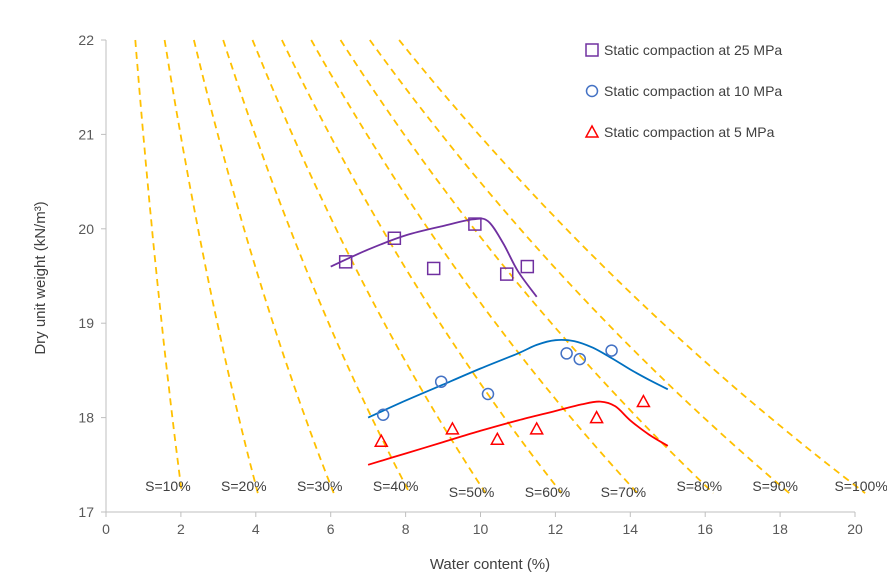  What do you see at coordinates (331, 529) in the screenshot?
I see `x-tick-label: 6` at bounding box center [331, 529].